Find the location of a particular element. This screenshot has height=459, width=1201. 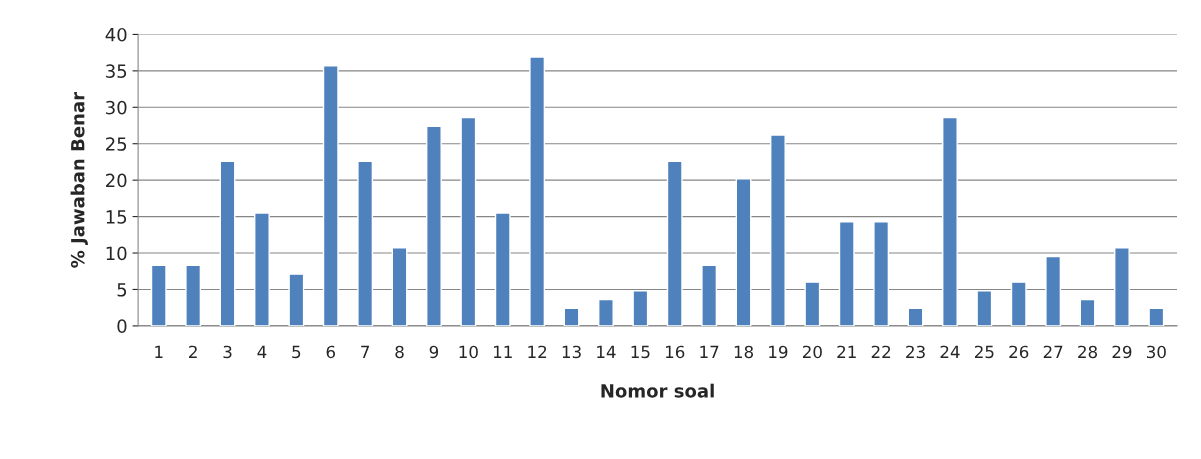

y-tick-label: 15 is located at coordinates (116, 217).